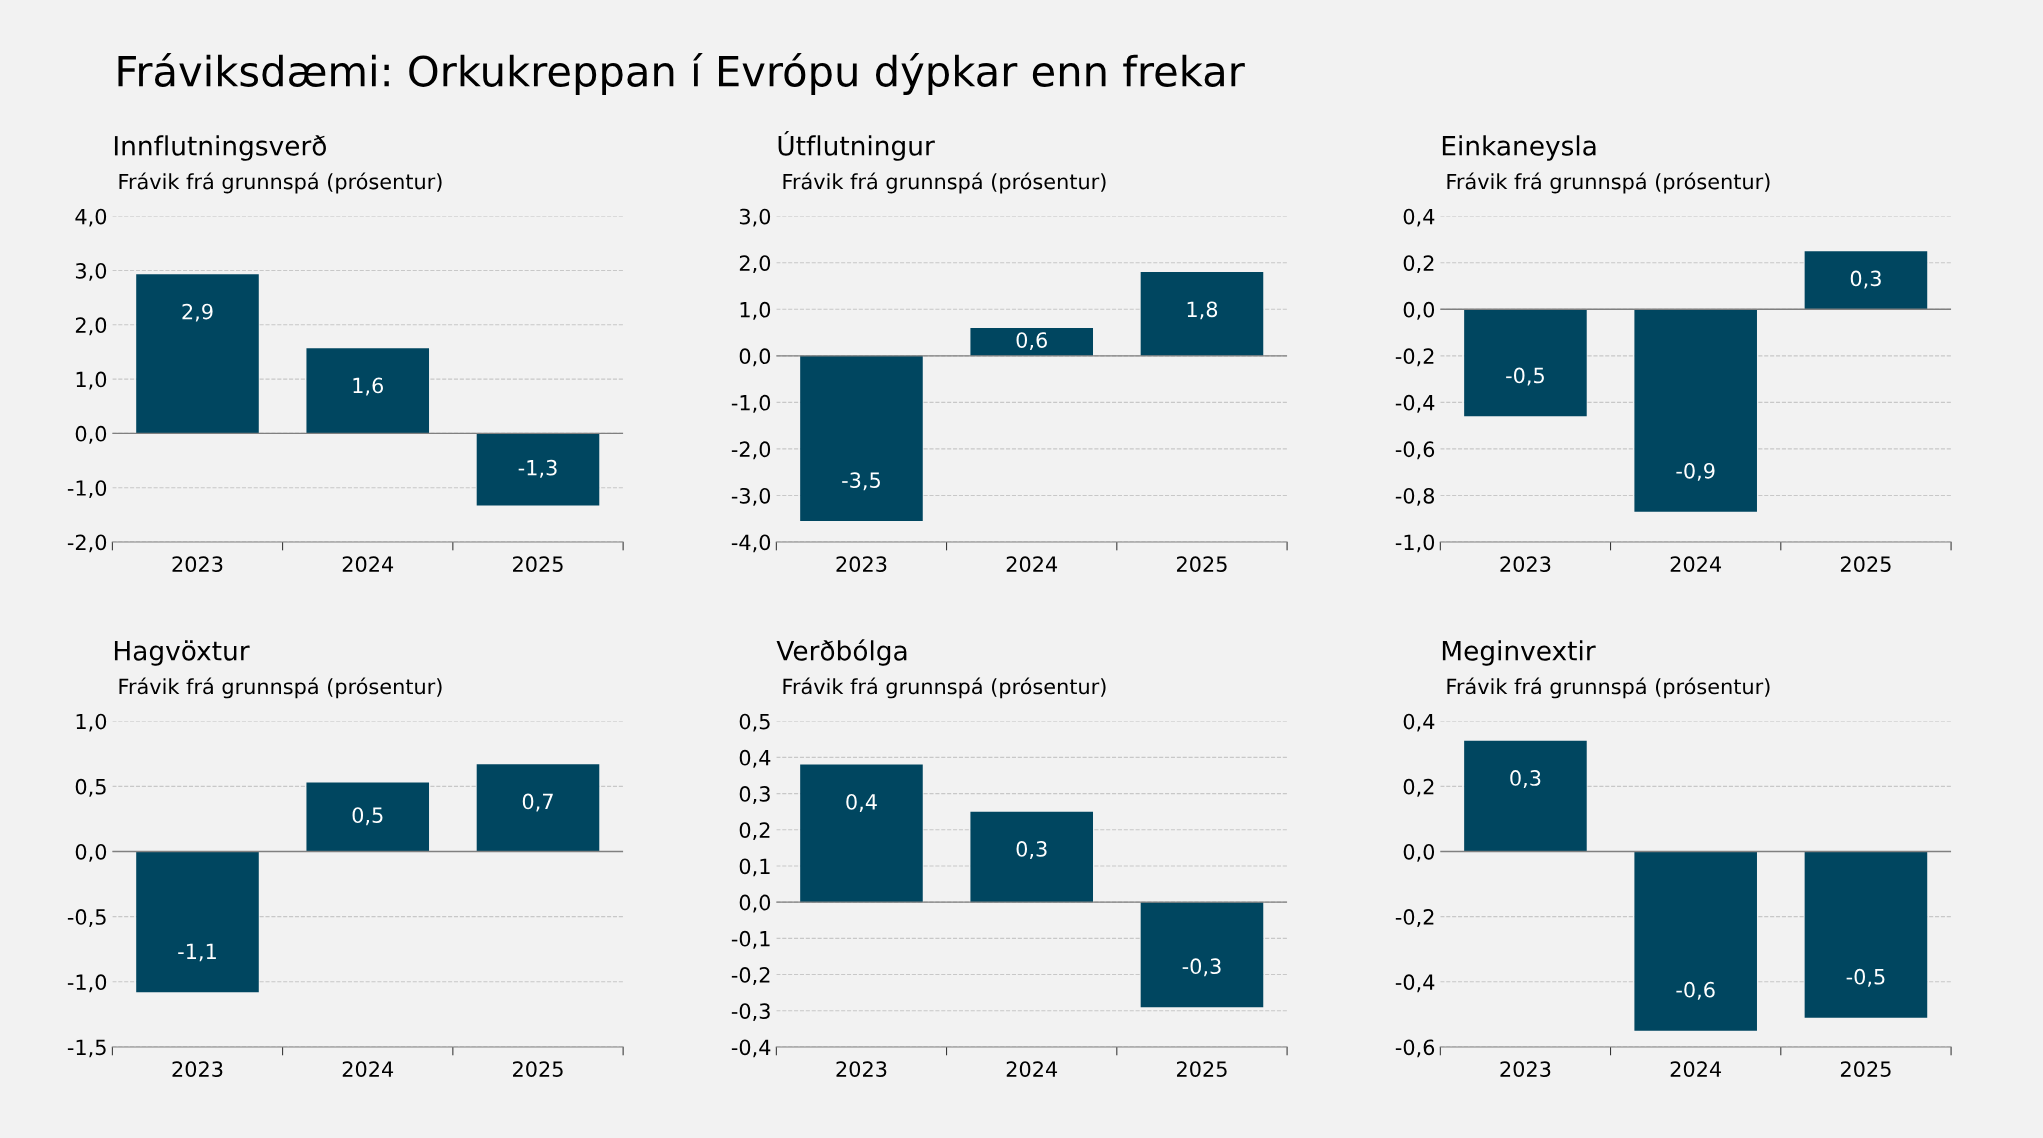 Image resolution: width=2043 pixels, height=1138 pixels. I want to click on data-label: 0,6, so click(1031, 341).